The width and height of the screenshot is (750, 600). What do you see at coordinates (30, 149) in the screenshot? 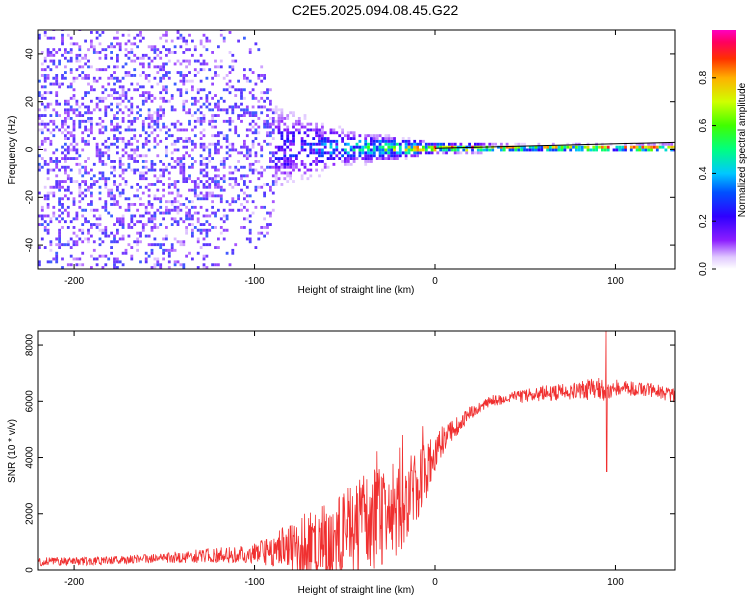
I see `y-tick-label: 0` at bounding box center [30, 149].